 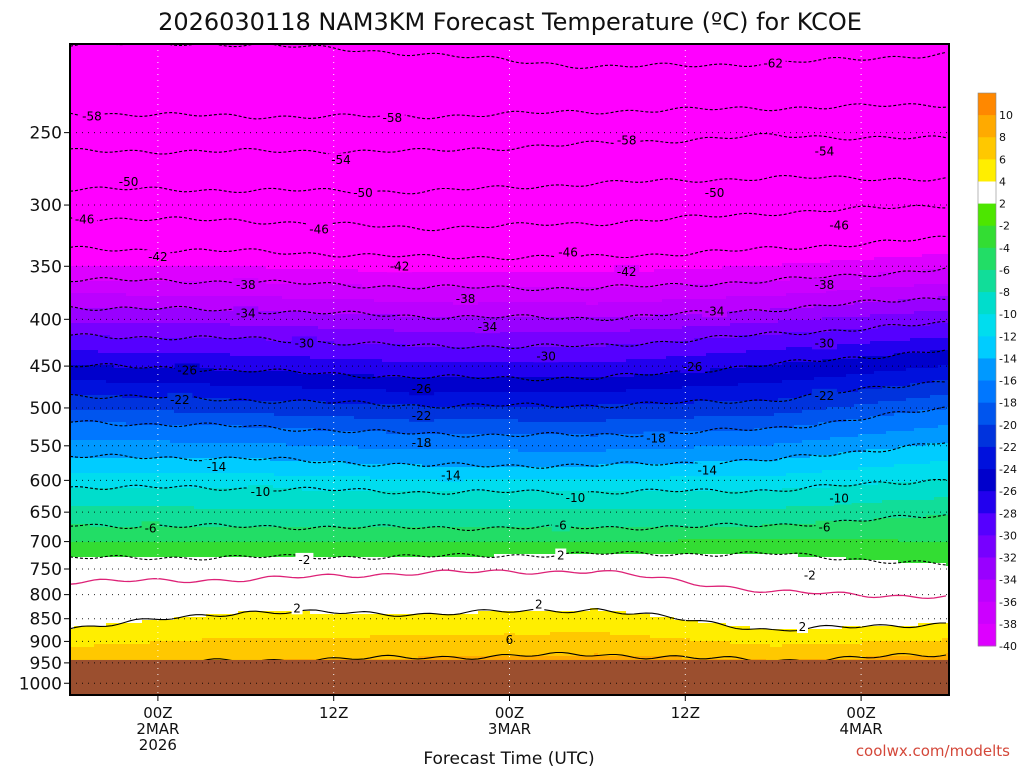 I want to click on y-tick-label: 700, so click(x=46, y=543).